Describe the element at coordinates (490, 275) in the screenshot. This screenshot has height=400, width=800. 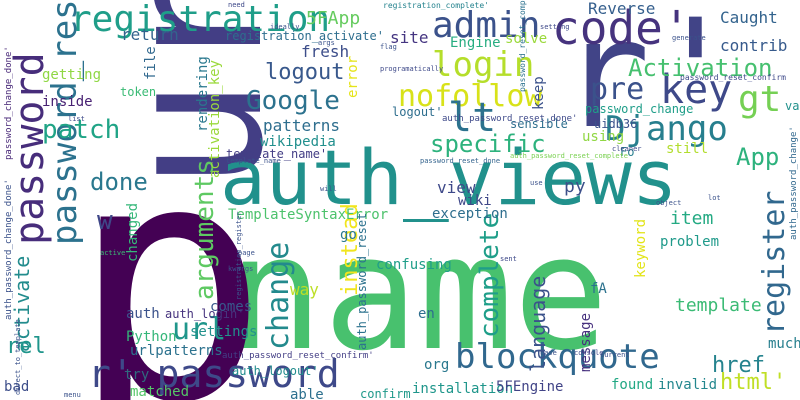
I see `word-complete-vertical: complete` at that location.